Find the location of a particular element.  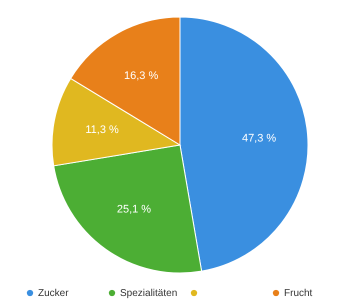

data-label: 11,3 % is located at coordinates (102, 130).